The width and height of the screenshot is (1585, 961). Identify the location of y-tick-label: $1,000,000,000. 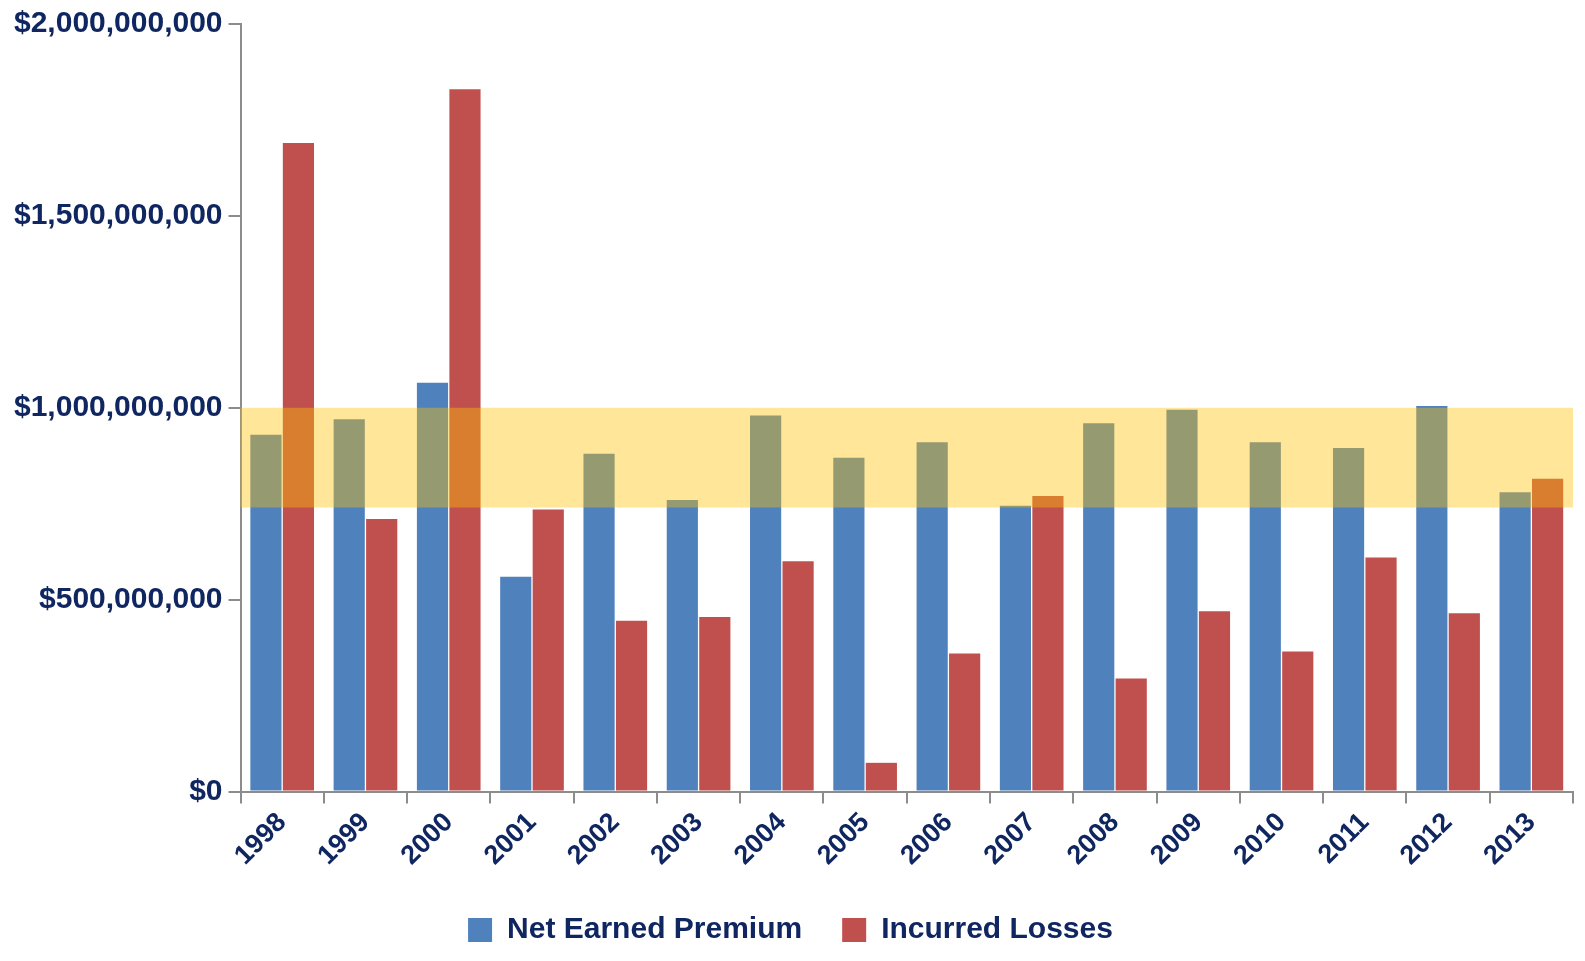
(118, 406).